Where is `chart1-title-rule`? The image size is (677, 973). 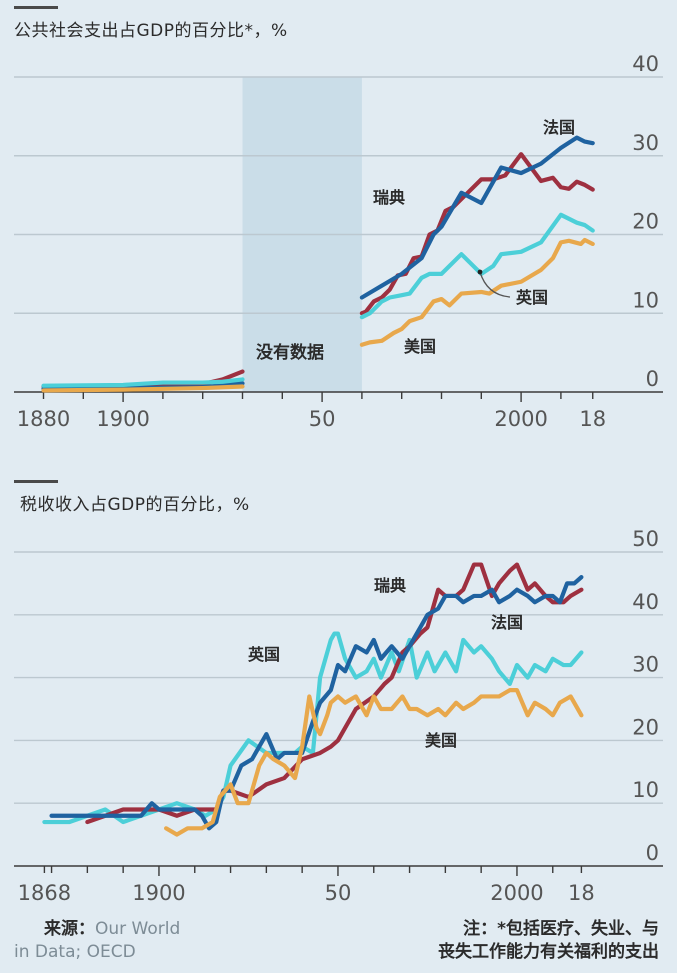
chart1-title-rule is located at coordinates (36, 7).